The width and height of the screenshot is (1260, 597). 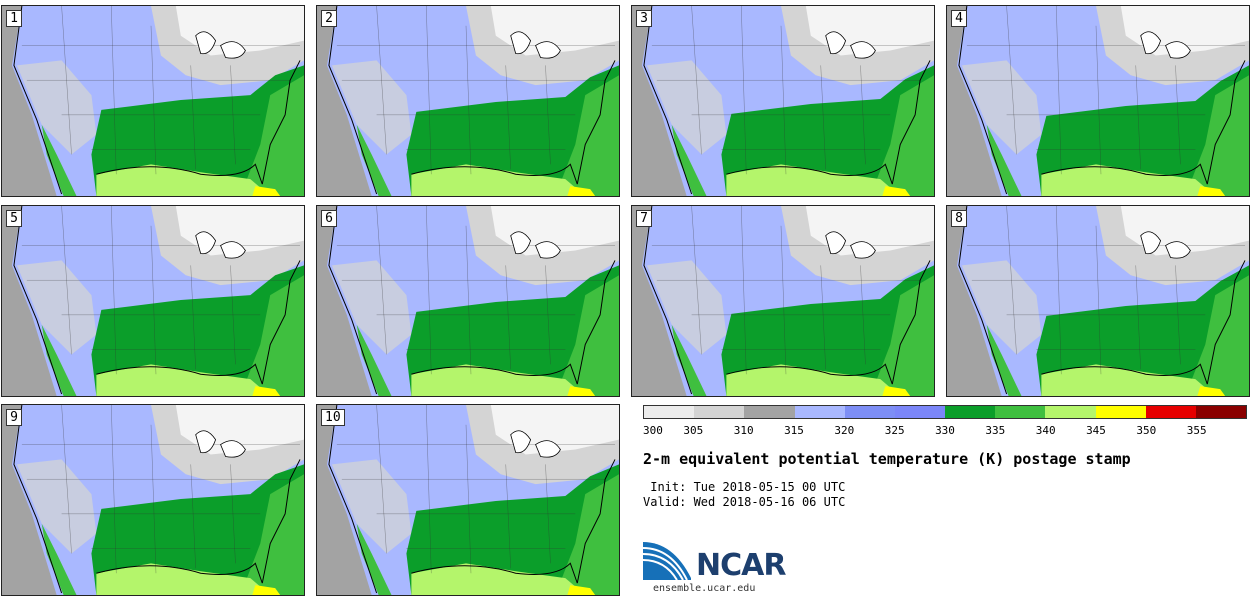 What do you see at coordinates (744, 502) in the screenshot?
I see `valid-time: Valid: Wed 2018-05-16 06 UTC` at bounding box center [744, 502].